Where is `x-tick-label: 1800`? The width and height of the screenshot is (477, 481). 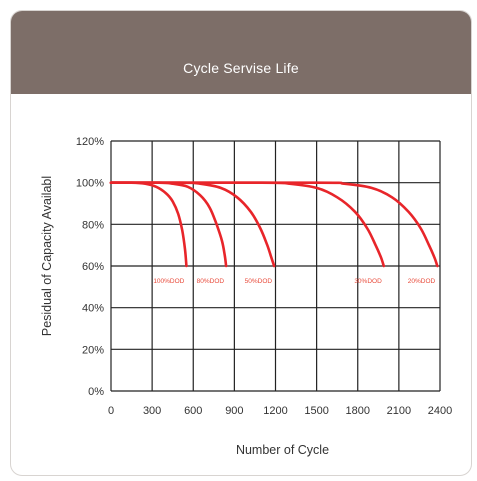
x-tick-label: 1800 is located at coordinates (358, 411).